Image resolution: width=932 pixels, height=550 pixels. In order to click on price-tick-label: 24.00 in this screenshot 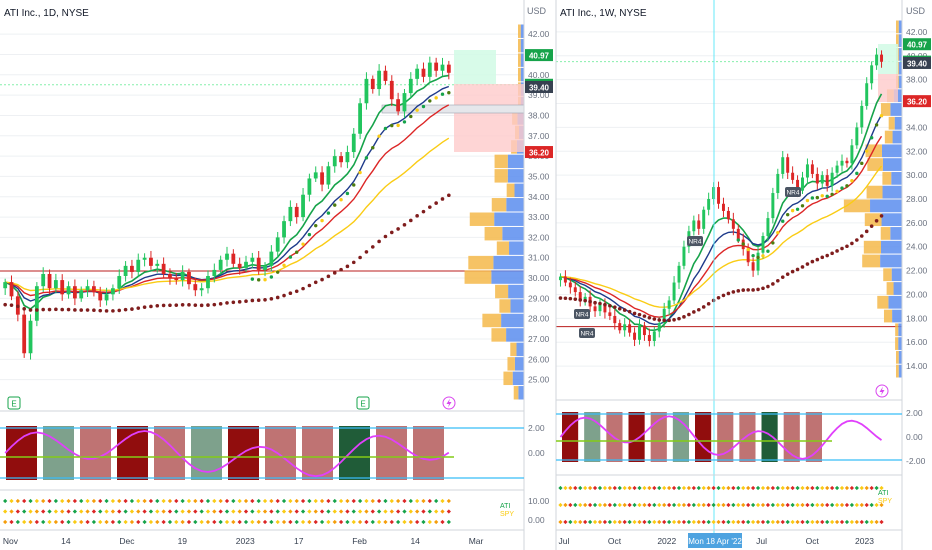, I will do `click(917, 247)`.